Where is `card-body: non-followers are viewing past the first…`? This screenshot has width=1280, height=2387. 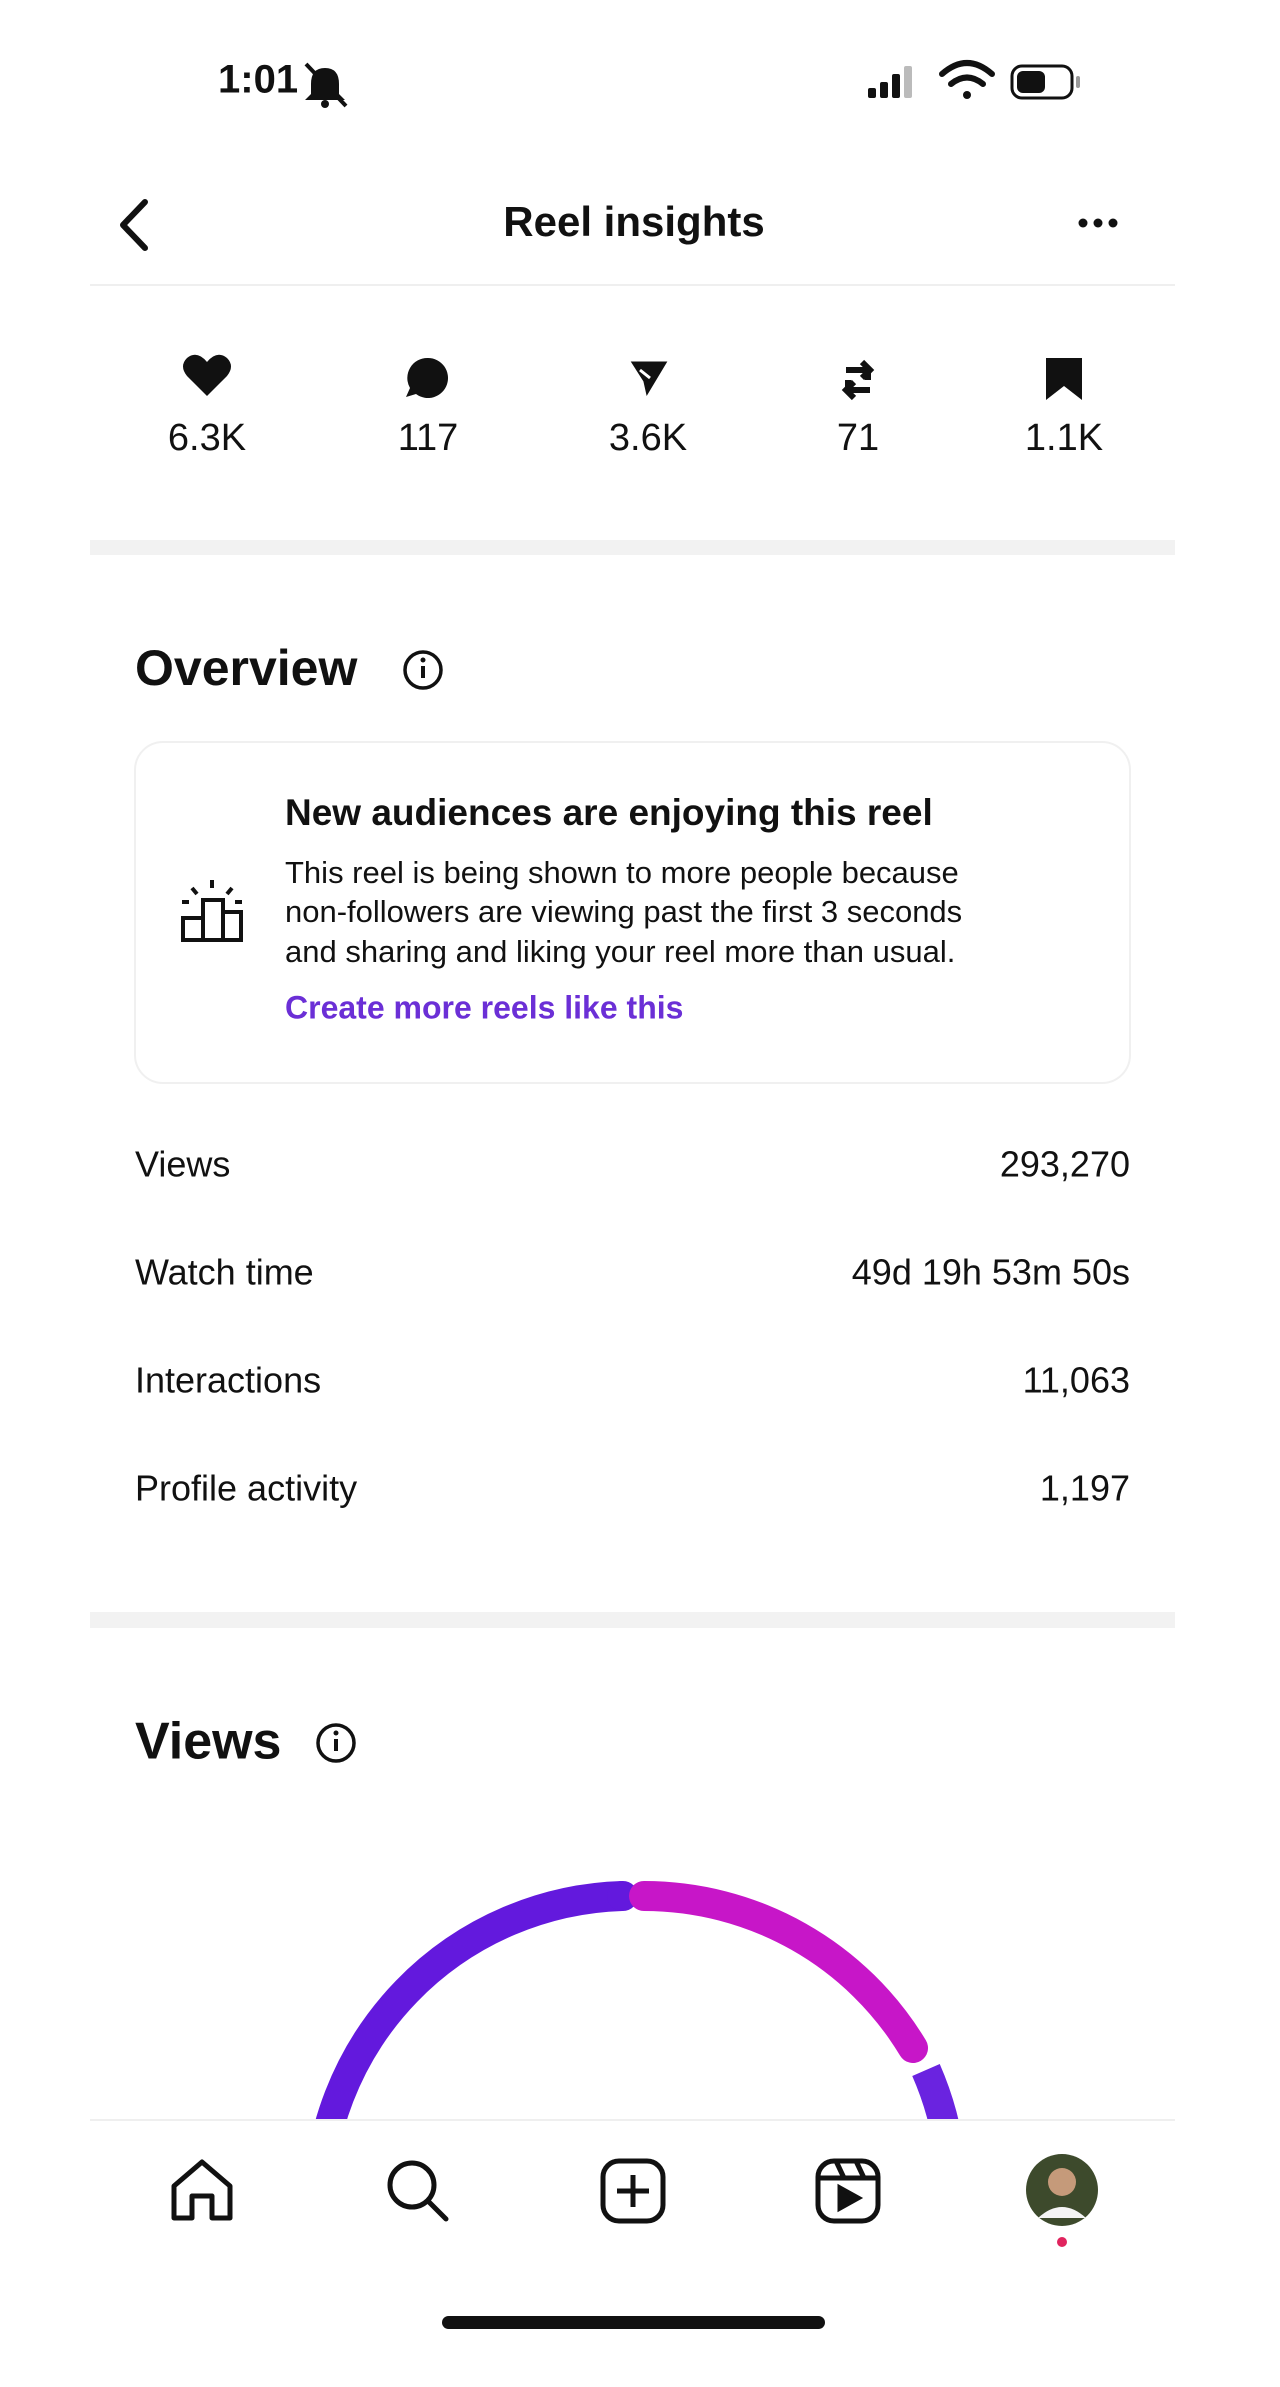 card-body: non-followers are viewing past the first… is located at coordinates (623, 911).